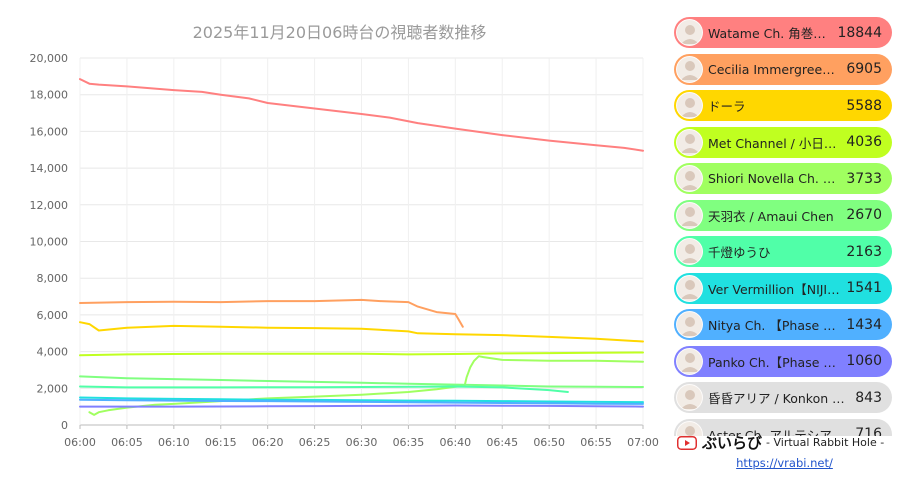  What do you see at coordinates (864, 215) in the screenshot?
I see `legend-value: 2670` at bounding box center [864, 215].